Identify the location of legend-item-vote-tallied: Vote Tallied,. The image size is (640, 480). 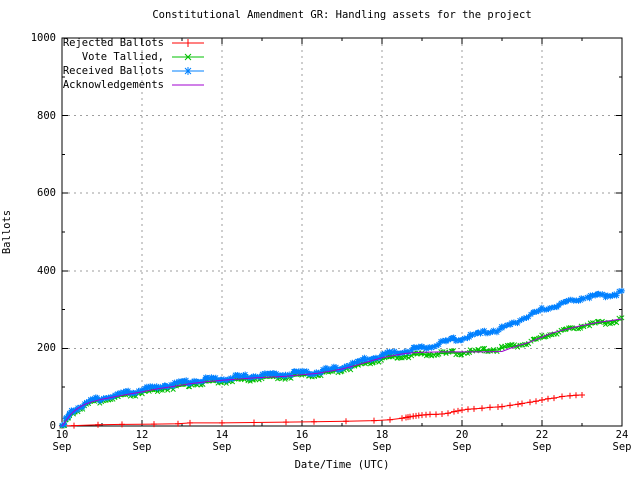
(129, 57).